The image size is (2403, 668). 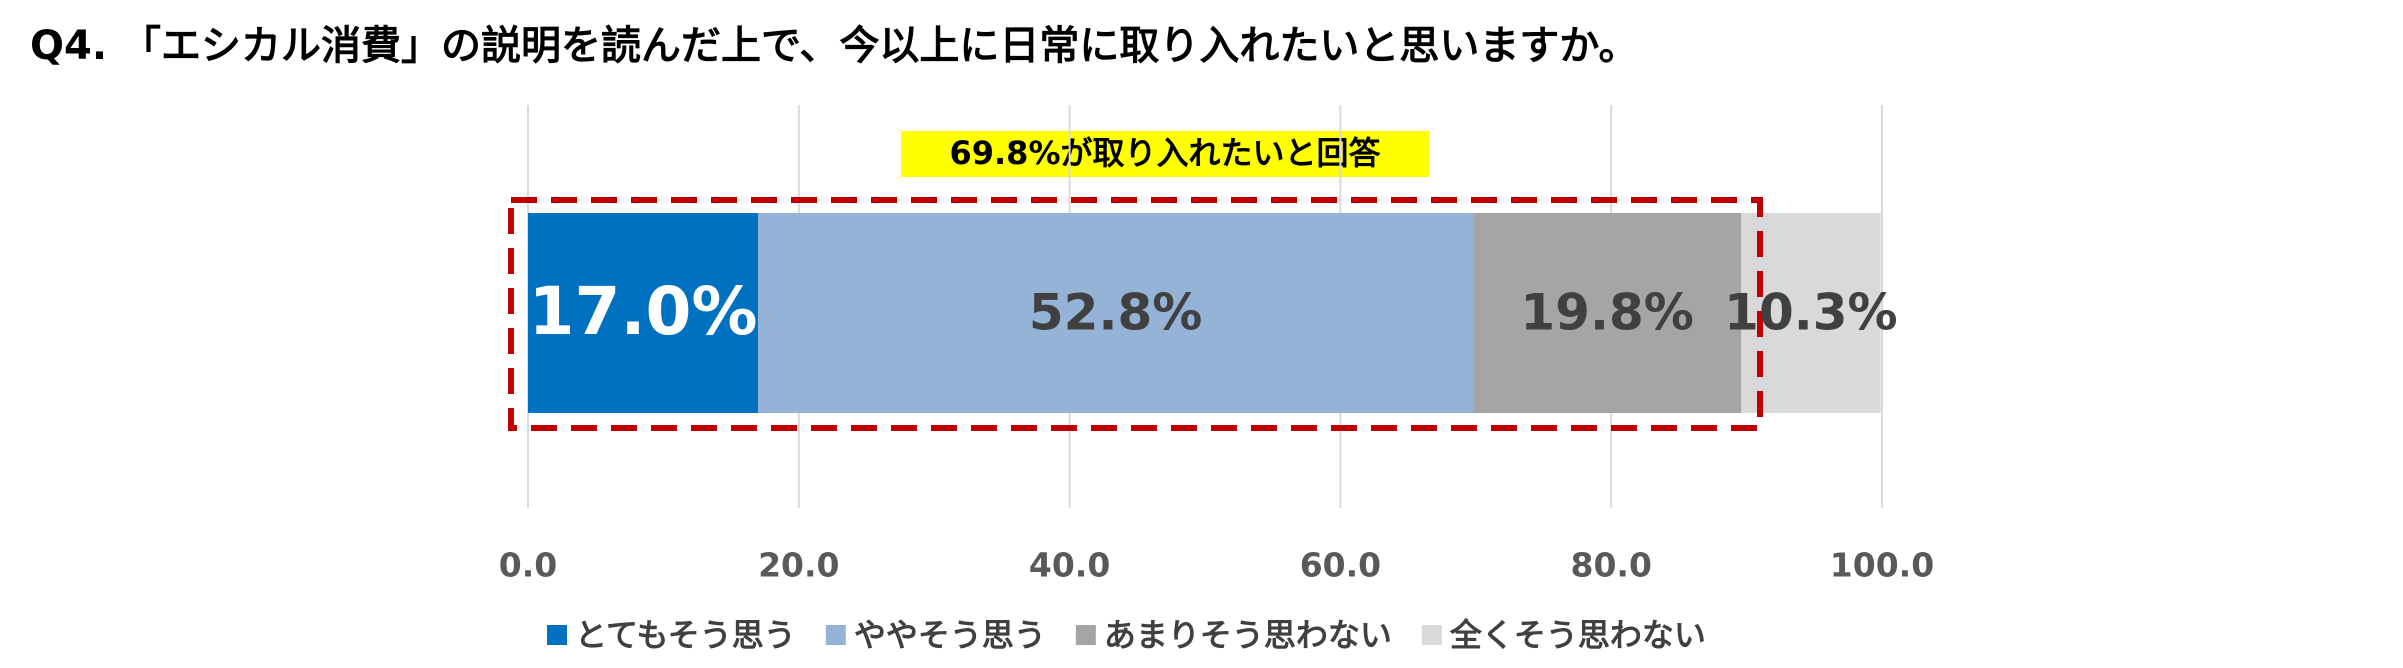 What do you see at coordinates (950, 635) in the screenshot?
I see `legend-label: ややそう思う` at bounding box center [950, 635].